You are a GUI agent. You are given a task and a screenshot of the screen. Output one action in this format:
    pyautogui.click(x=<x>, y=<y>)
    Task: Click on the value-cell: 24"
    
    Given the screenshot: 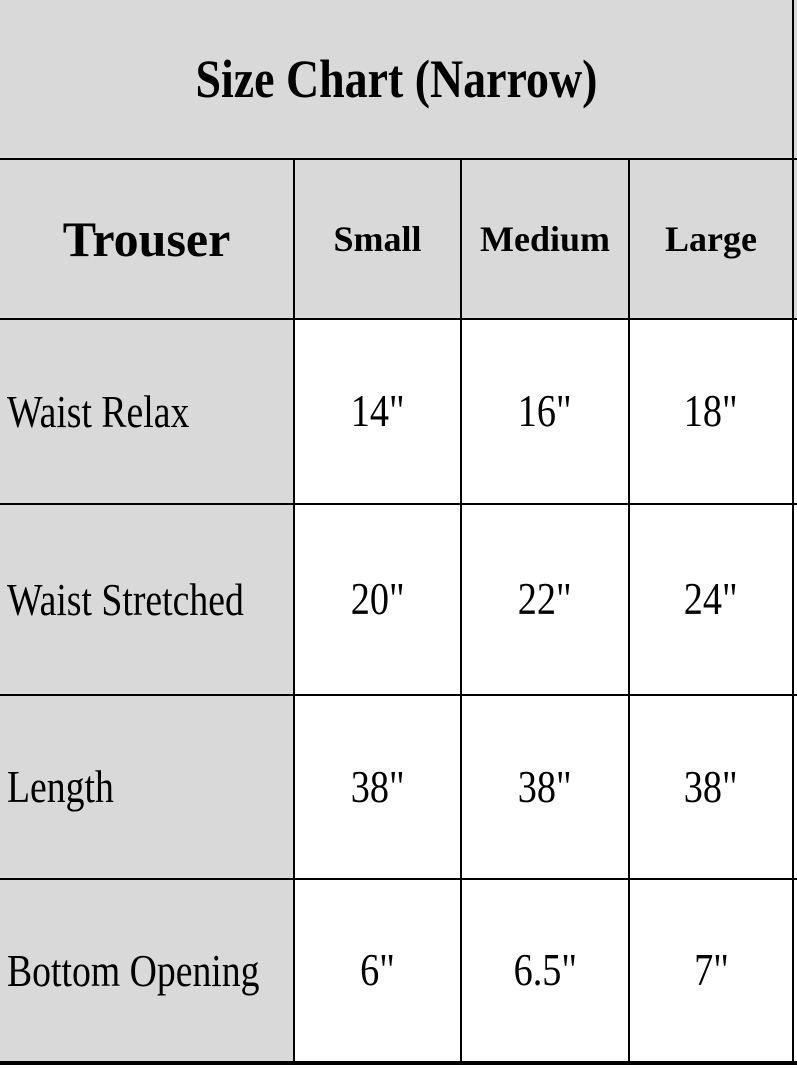 What is the action you would take?
    pyautogui.click(x=710, y=598)
    